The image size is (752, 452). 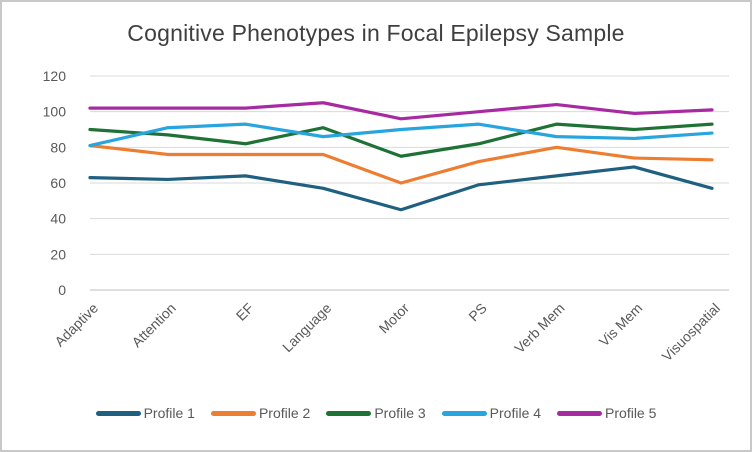 What do you see at coordinates (515, 413) in the screenshot?
I see `legend-label: Profile 4` at bounding box center [515, 413].